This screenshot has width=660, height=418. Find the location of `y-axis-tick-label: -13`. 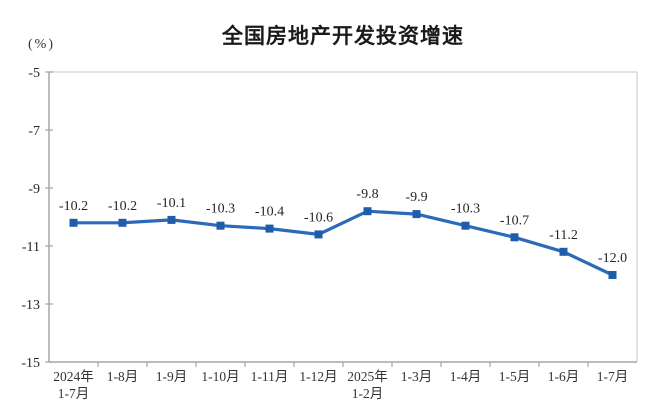

y-axis-tick-label: -13 is located at coordinates (30, 305).